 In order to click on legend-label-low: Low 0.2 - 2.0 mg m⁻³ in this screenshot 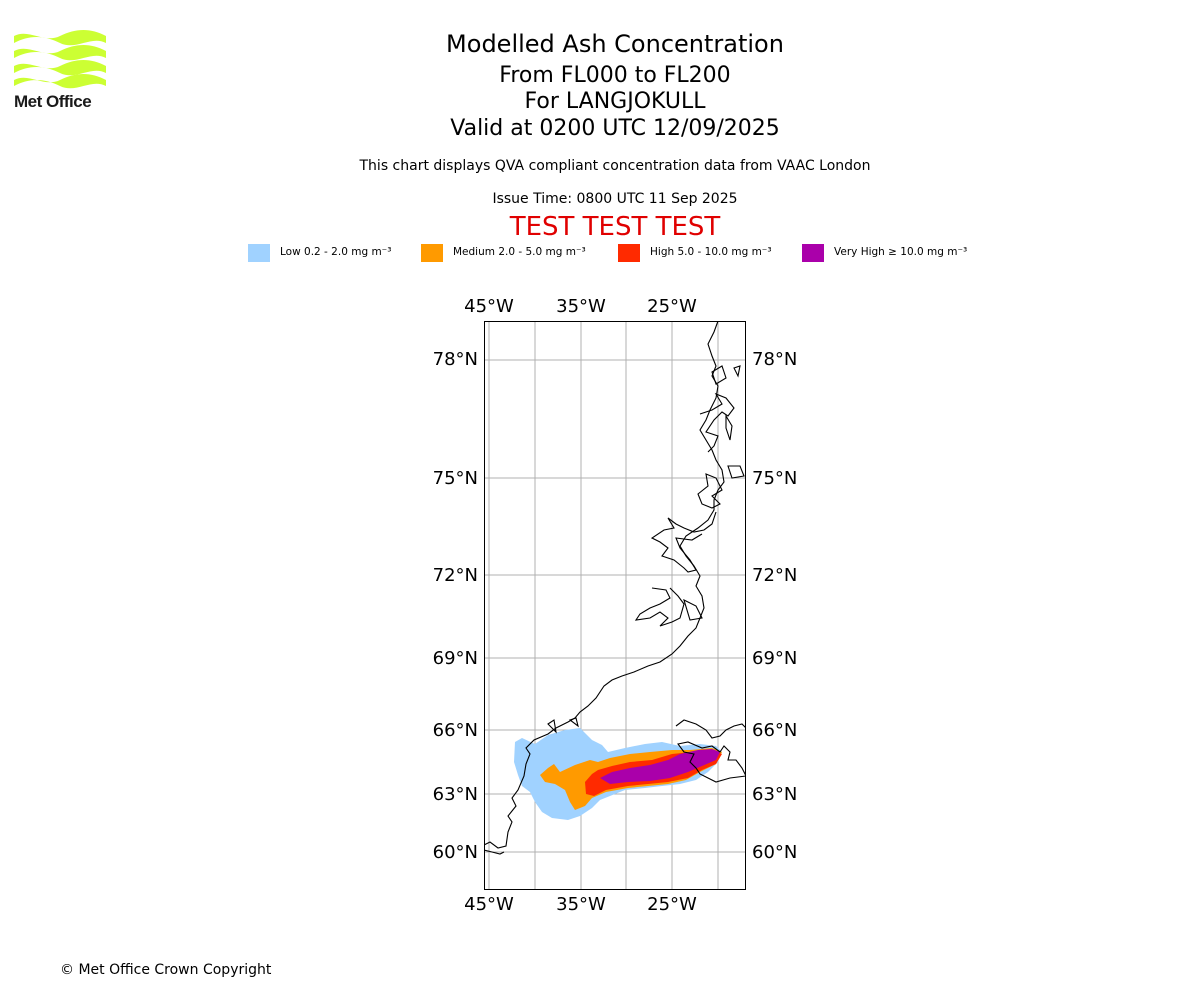, I will do `click(336, 252)`.